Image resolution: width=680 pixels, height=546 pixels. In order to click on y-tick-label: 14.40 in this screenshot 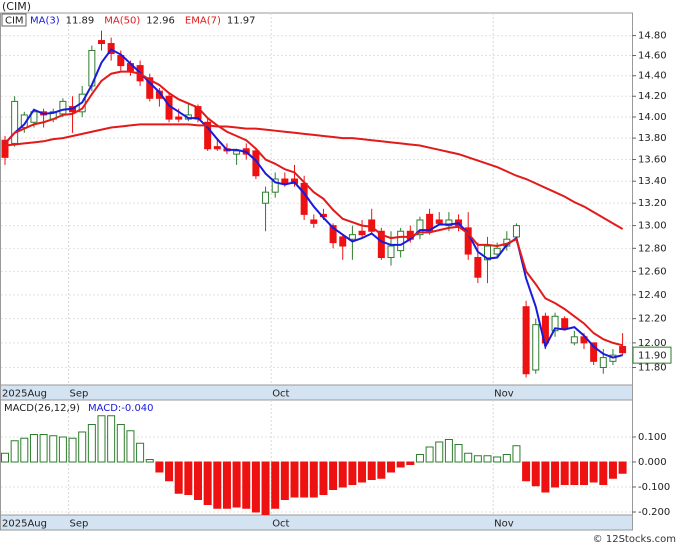, I will do `click(652, 76)`.